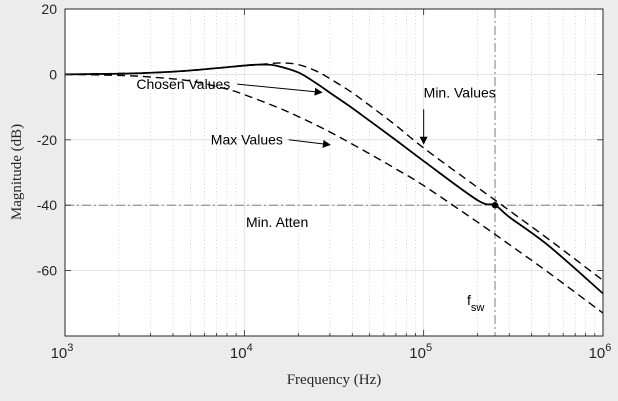 This screenshot has height=401, width=618. I want to click on min-atten-label: Min. Atten, so click(277, 222).